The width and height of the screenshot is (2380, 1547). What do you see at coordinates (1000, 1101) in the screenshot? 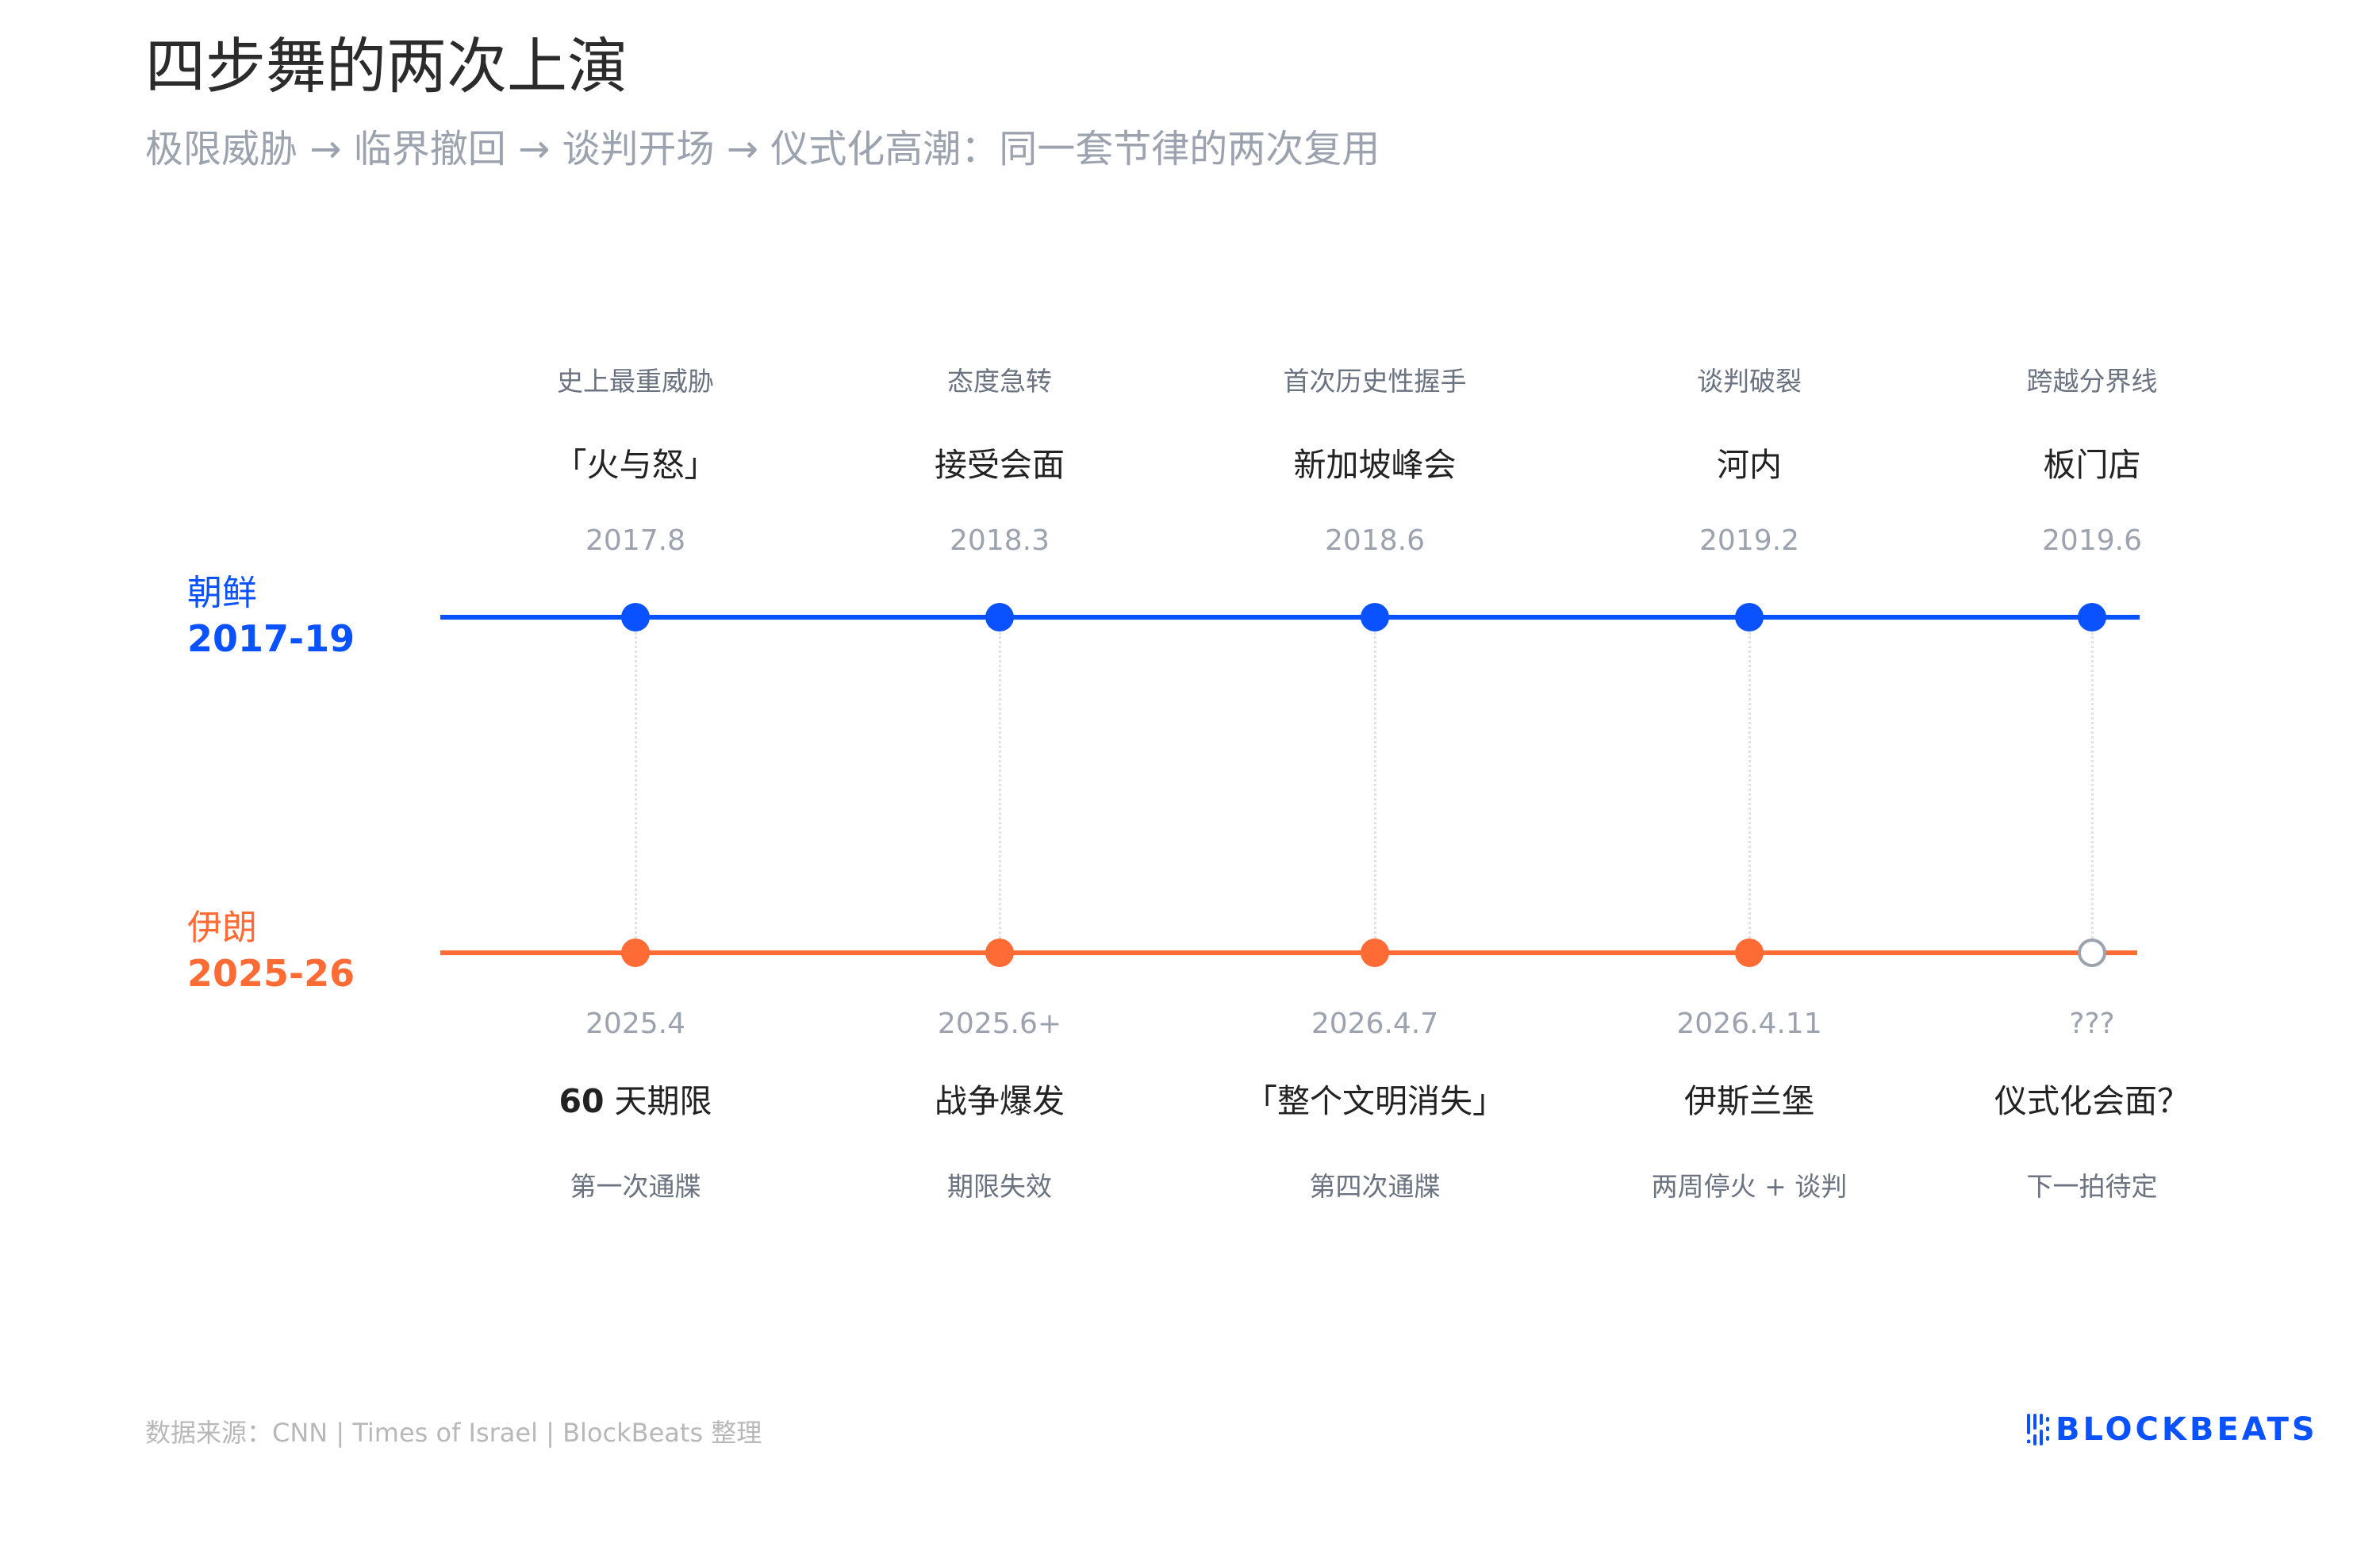
I see `event-title: 战争爆发` at bounding box center [1000, 1101].